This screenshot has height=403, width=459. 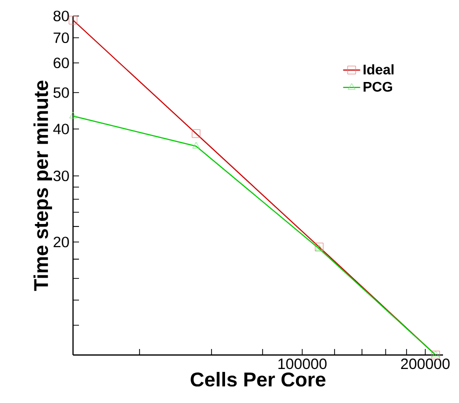 I want to click on x-axis-title: Cells Per Core, so click(x=258, y=379).